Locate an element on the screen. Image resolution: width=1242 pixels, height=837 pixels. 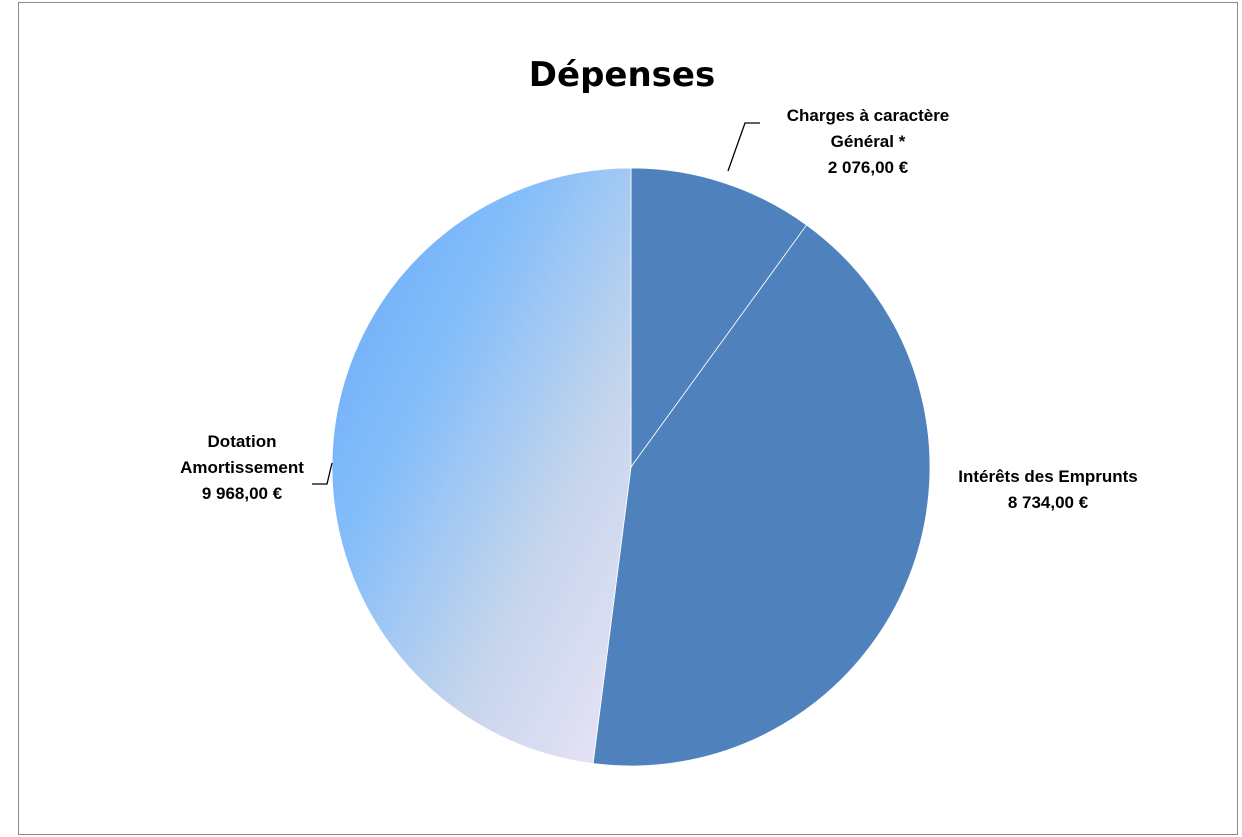
slice-1-leader-line is located at coordinates (743, 147).